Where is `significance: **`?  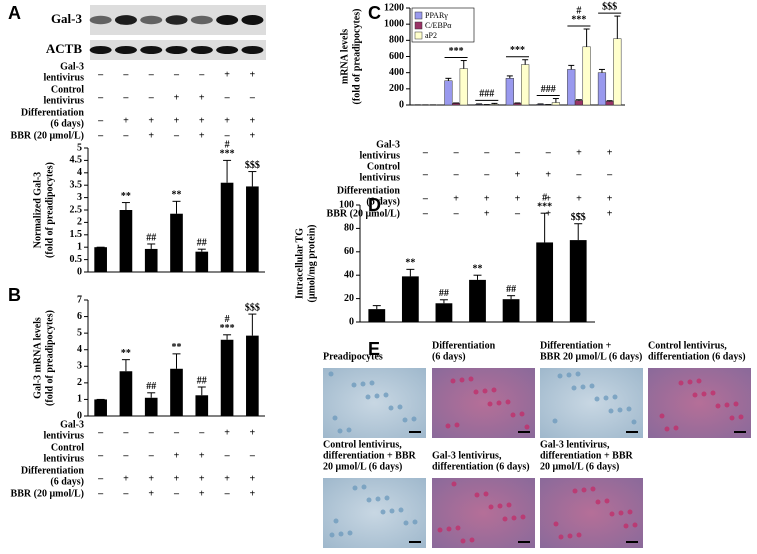
significance: ** is located at coordinates (410, 263).